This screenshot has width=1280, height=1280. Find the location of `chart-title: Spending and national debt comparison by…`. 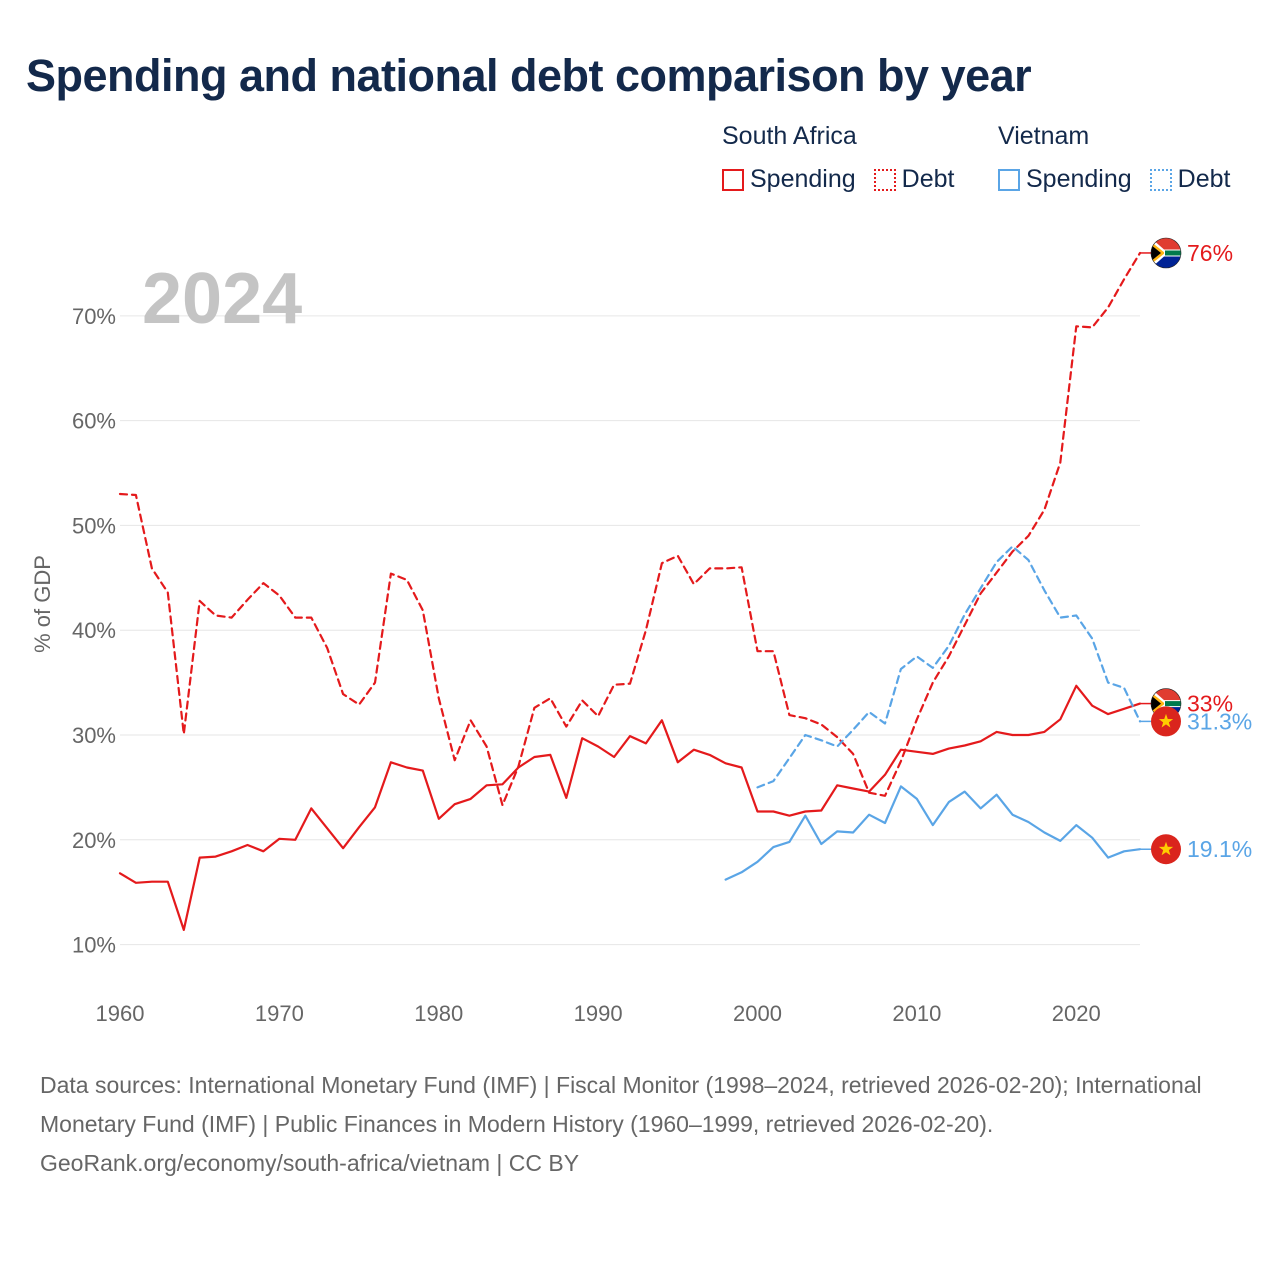

chart-title: Spending and national debt comparison by… is located at coordinates (529, 75).